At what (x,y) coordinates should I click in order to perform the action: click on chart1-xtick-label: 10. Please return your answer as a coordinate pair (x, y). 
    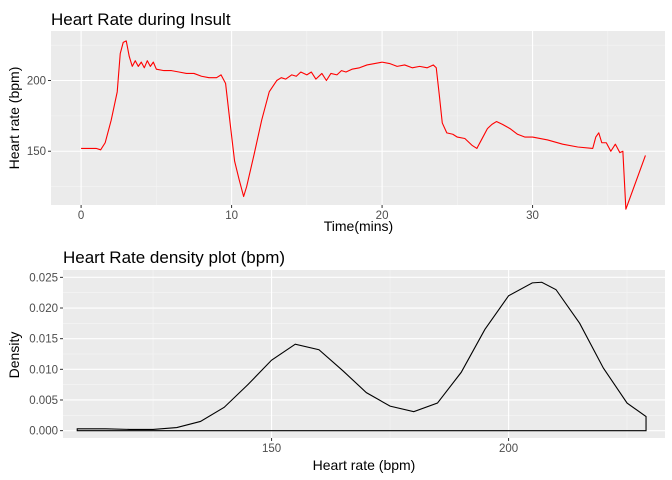
    Looking at the image, I should click on (231, 216).